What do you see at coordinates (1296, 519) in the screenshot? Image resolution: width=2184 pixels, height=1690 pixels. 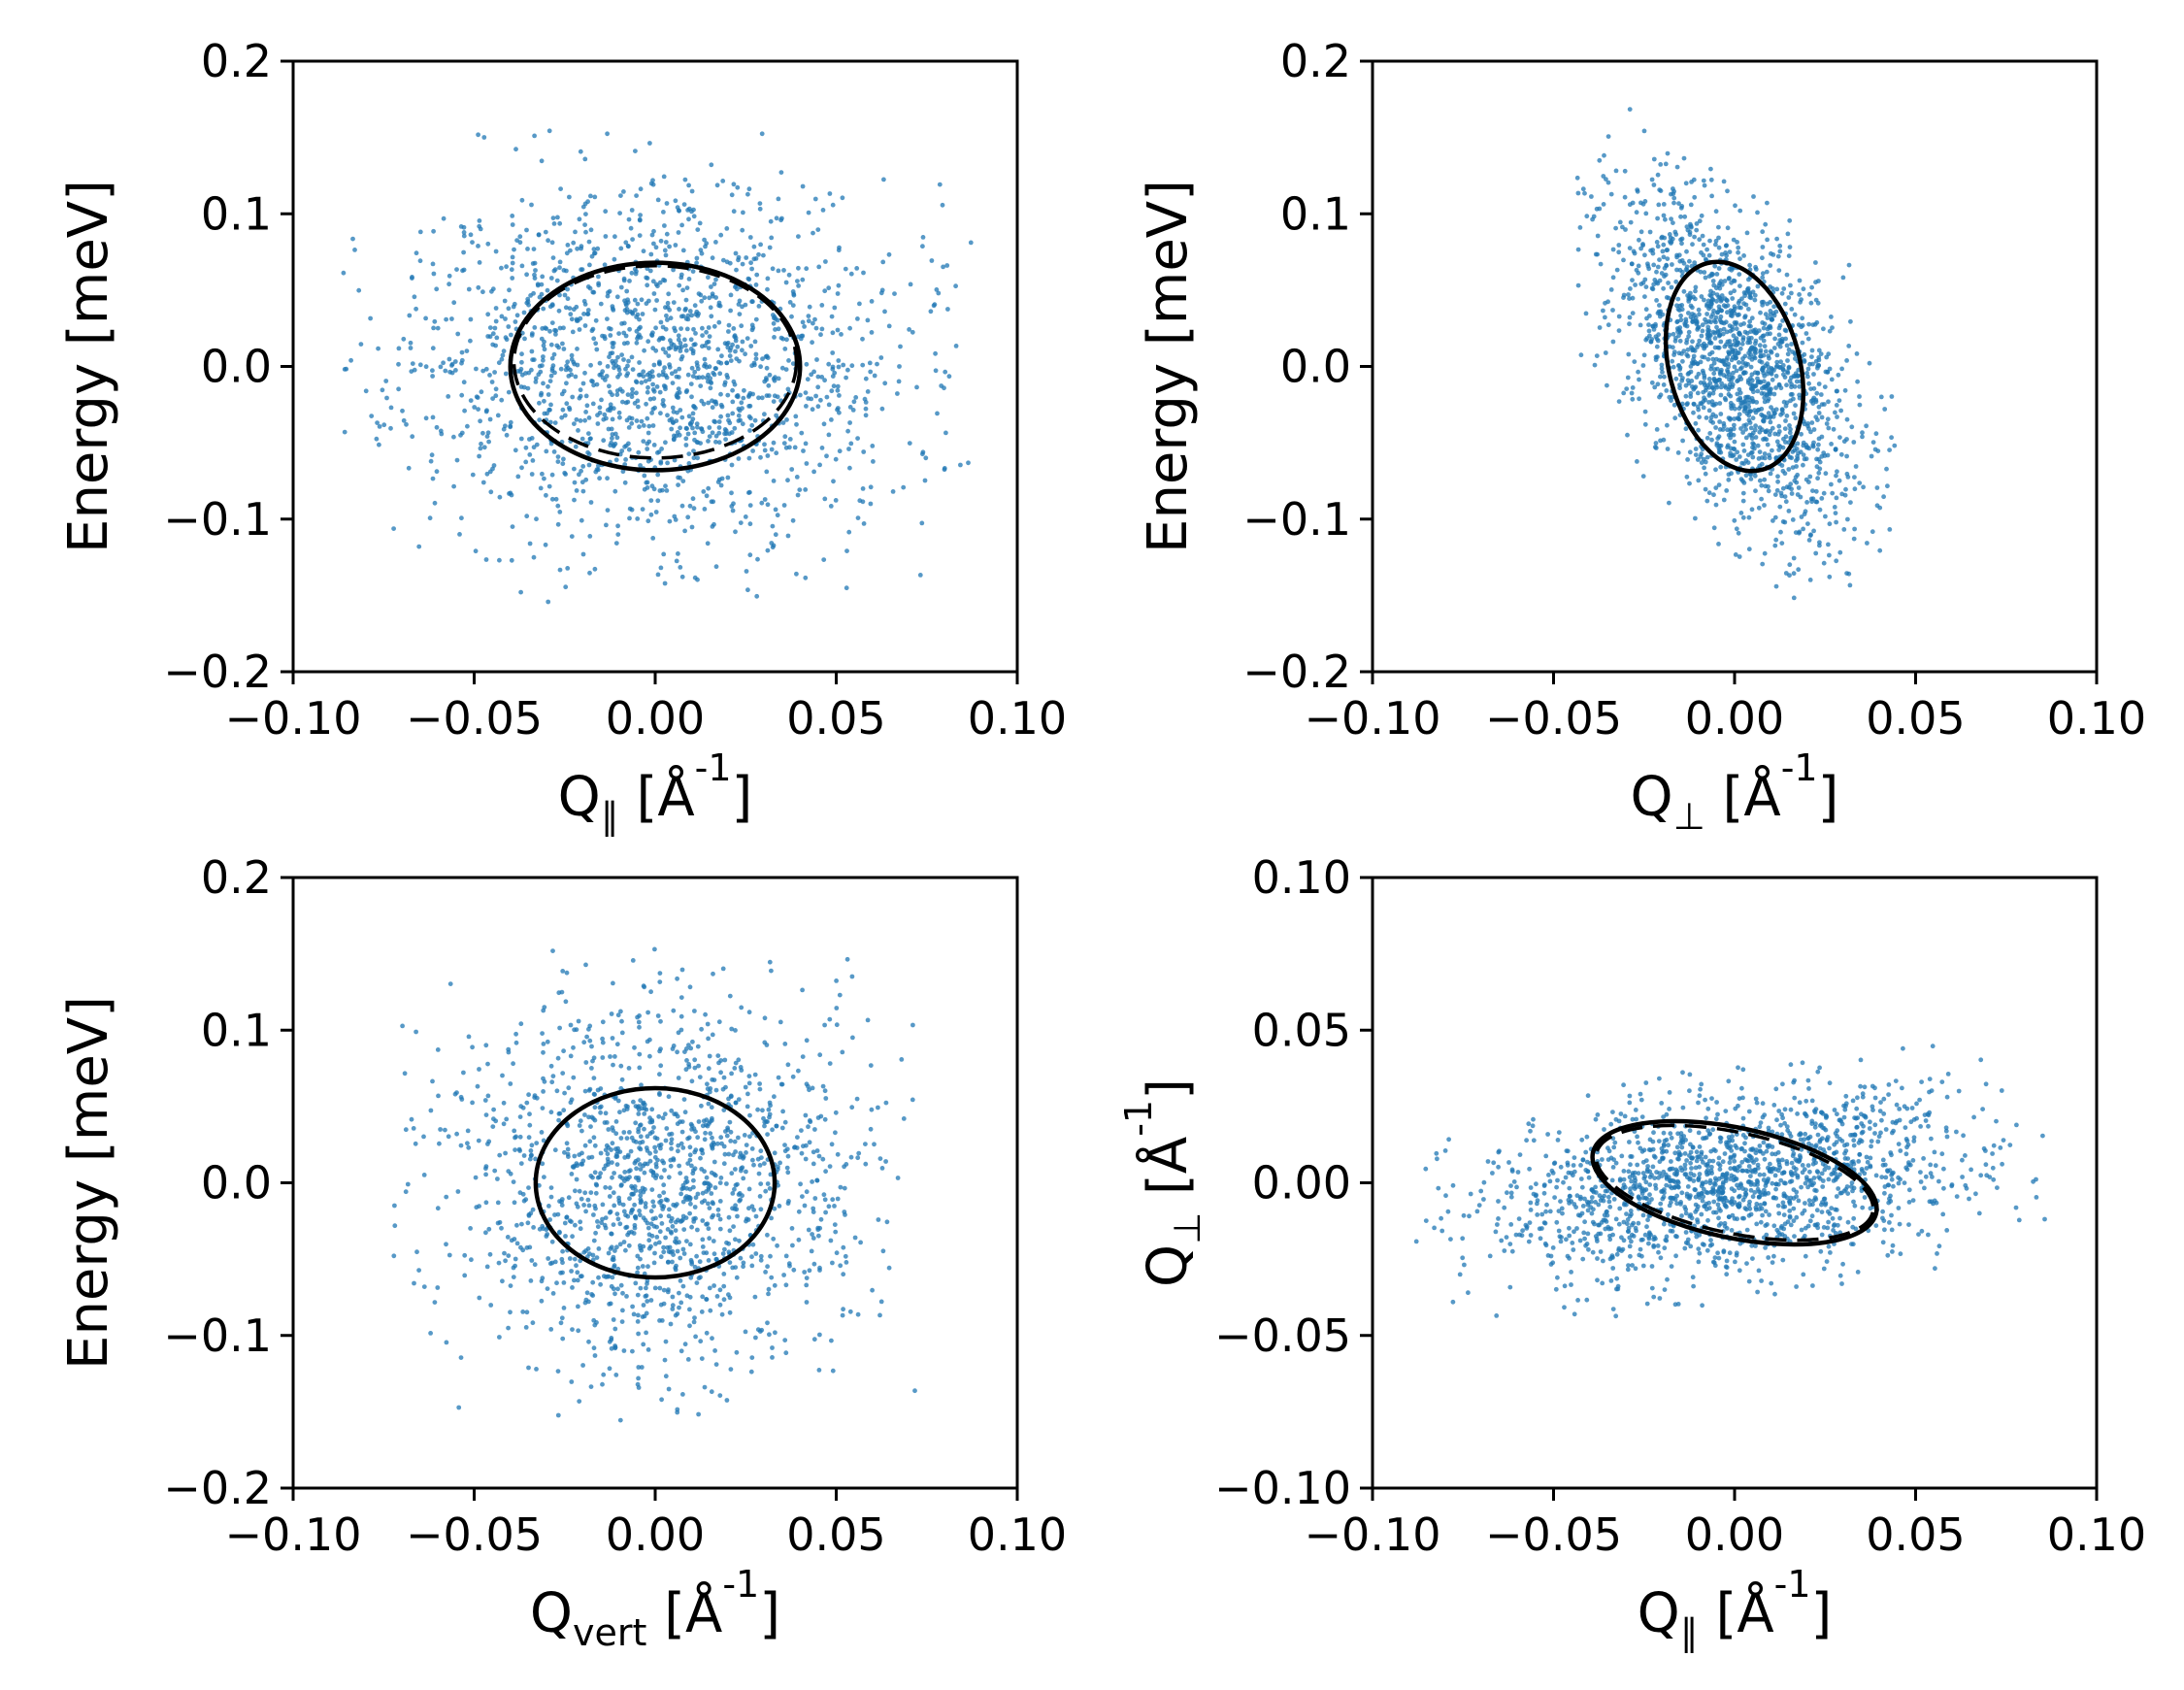 I see `y-tick-label: −0.1` at bounding box center [1296, 519].